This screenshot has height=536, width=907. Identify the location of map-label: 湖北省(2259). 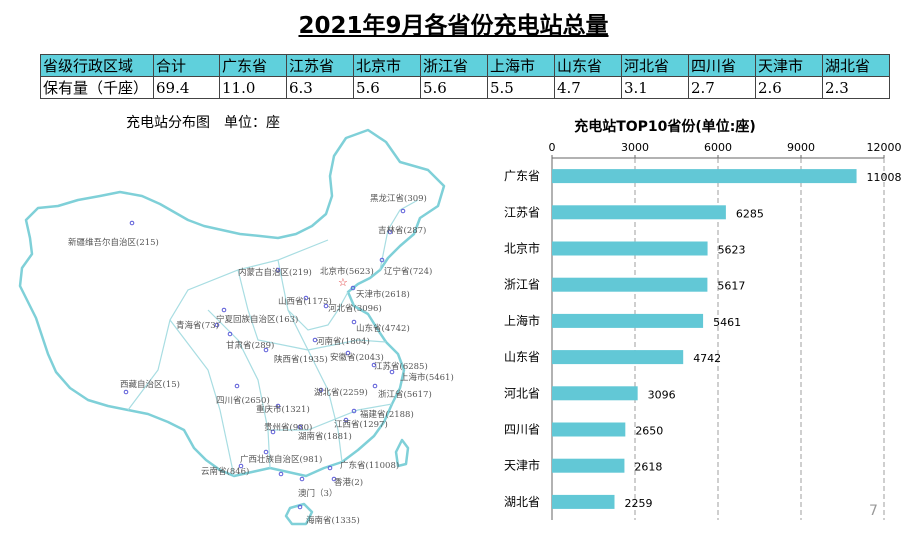
(341, 393).